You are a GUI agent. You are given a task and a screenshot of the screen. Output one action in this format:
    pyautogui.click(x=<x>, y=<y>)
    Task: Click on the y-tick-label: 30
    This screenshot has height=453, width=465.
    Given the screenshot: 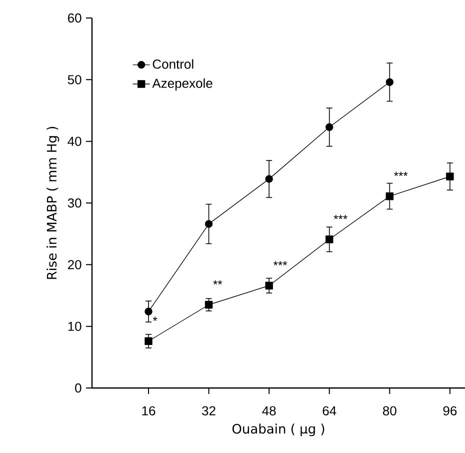 What is the action you would take?
    pyautogui.click(x=75, y=203)
    